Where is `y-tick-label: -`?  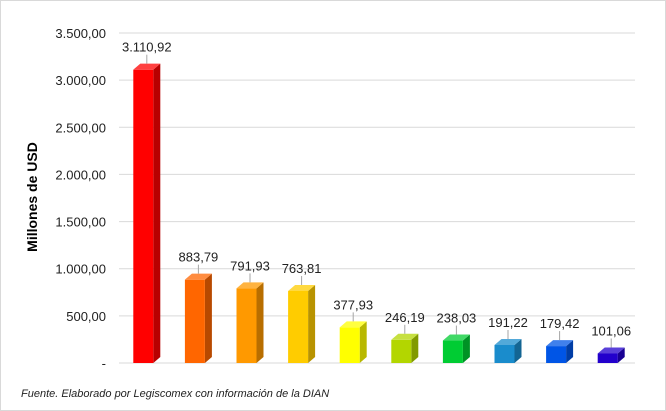 y-tick-label: - is located at coordinates (104, 363).